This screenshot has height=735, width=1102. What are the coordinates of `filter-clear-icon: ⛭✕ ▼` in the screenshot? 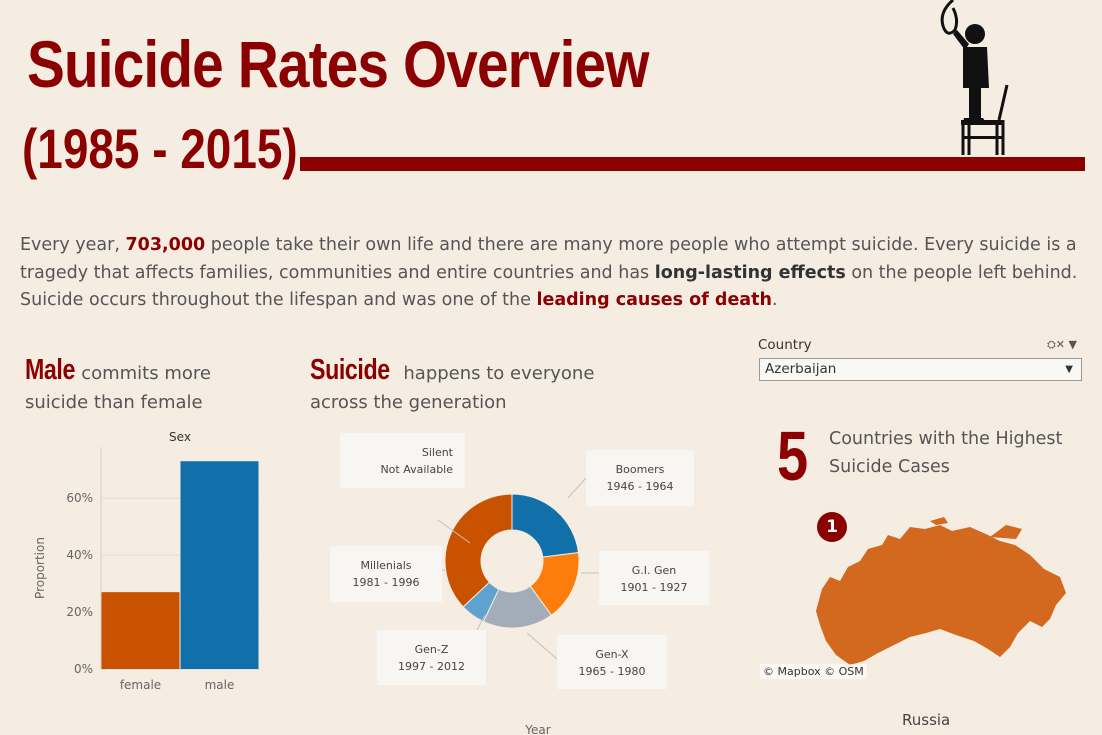 It's located at (1062, 344).